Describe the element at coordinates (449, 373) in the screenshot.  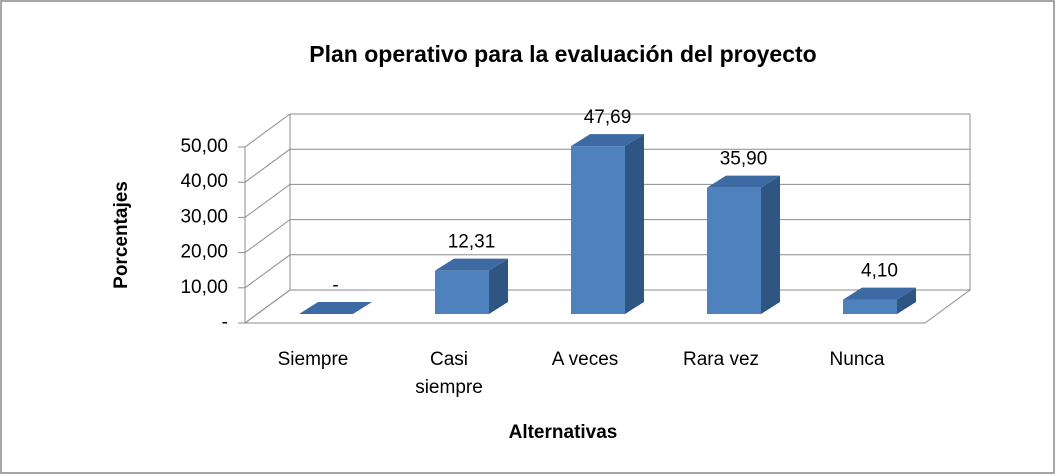
I see `x-tick-label: Casi siempre` at that location.